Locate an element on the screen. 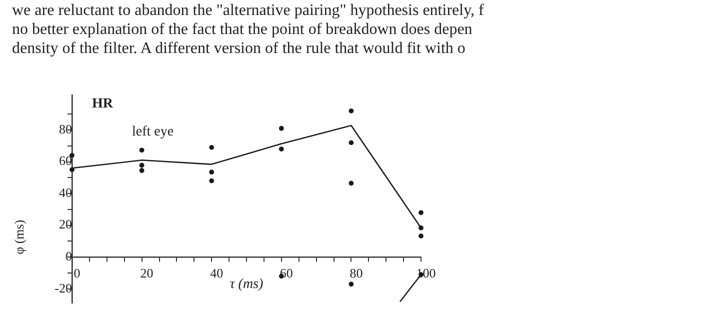 This screenshot has width=712, height=316. text: density of the filter. A different version of the rule that would fit with o is located at coordinates (239, 48).